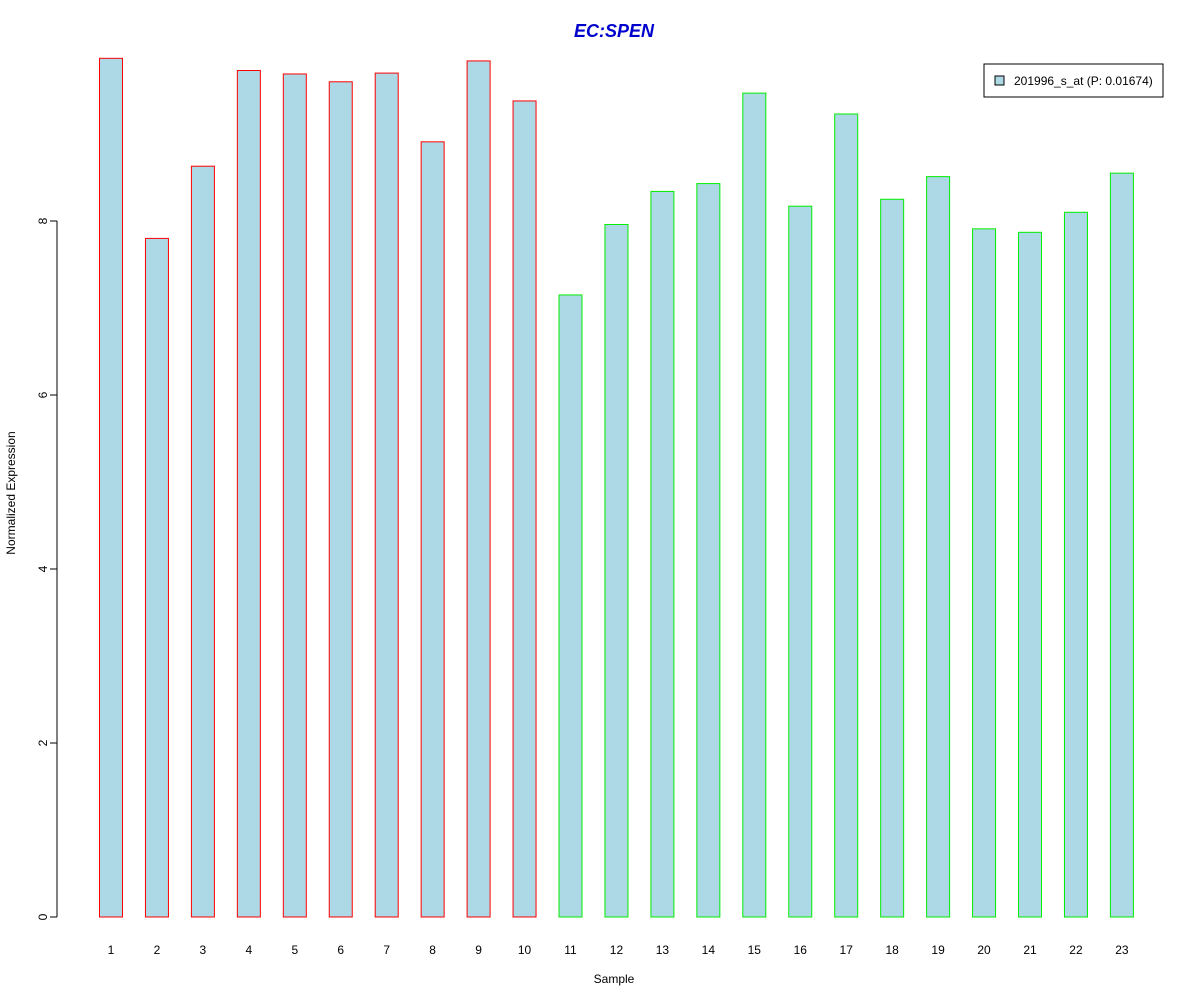 Image resolution: width=1200 pixels, height=1000 pixels. Describe the element at coordinates (847, 950) in the screenshot. I see `x-tick-label: 17` at that location.